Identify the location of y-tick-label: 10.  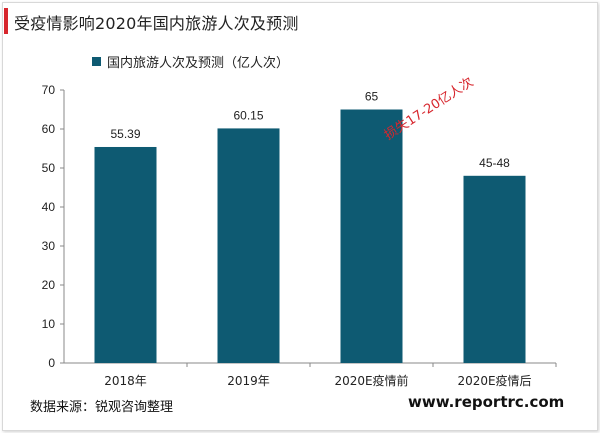
(49, 324).